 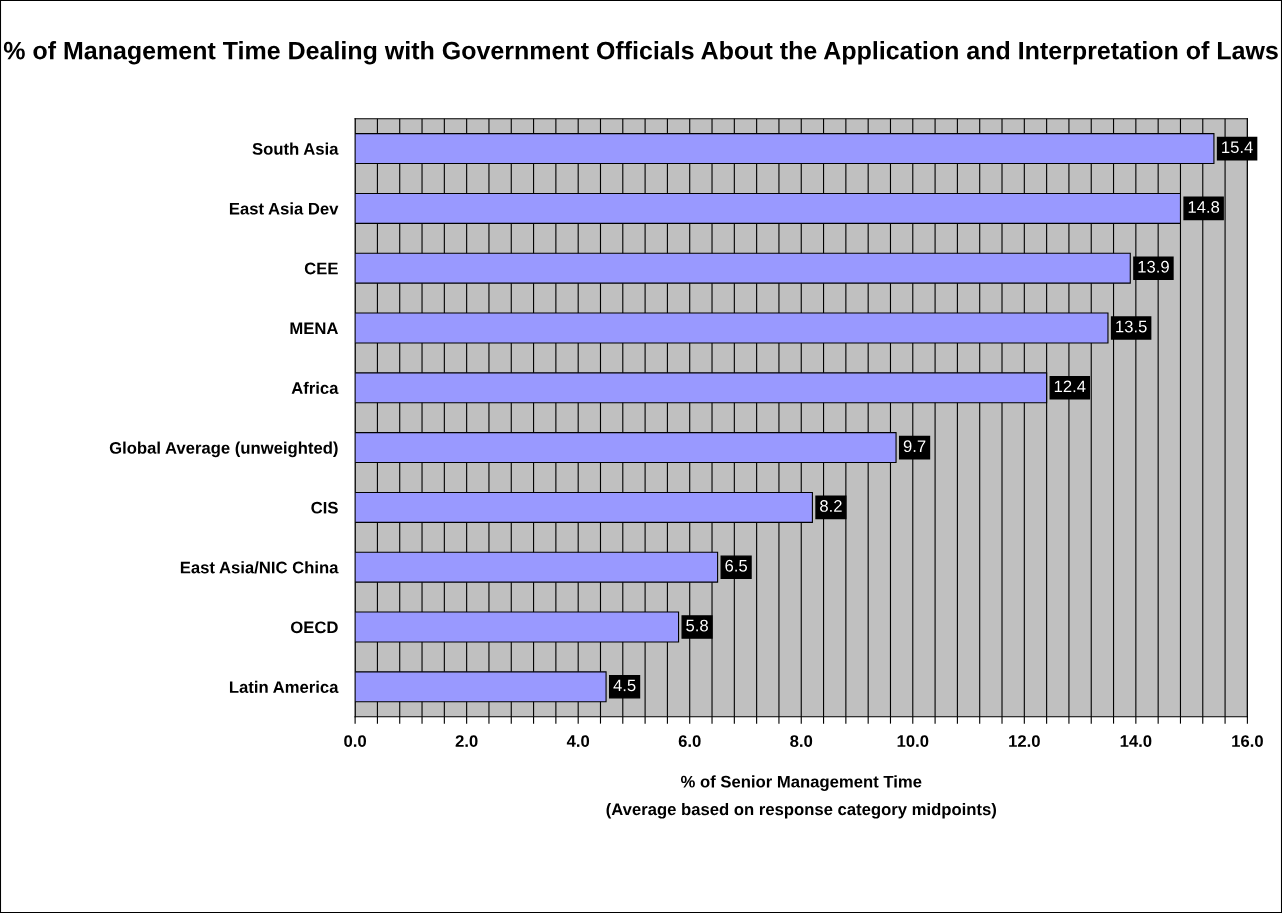 I want to click on data-label: 13.9, so click(x=1153, y=266).